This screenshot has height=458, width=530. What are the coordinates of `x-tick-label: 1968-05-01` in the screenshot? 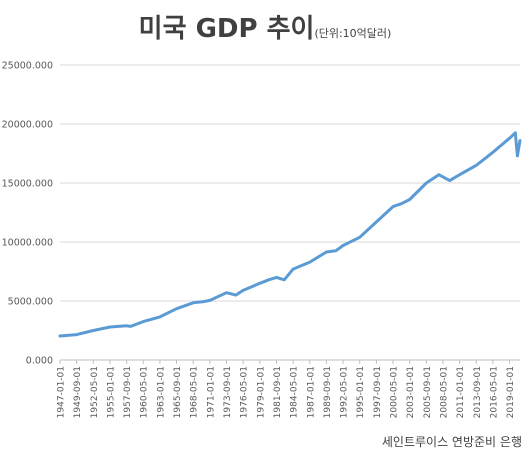 It's located at (195, 392).